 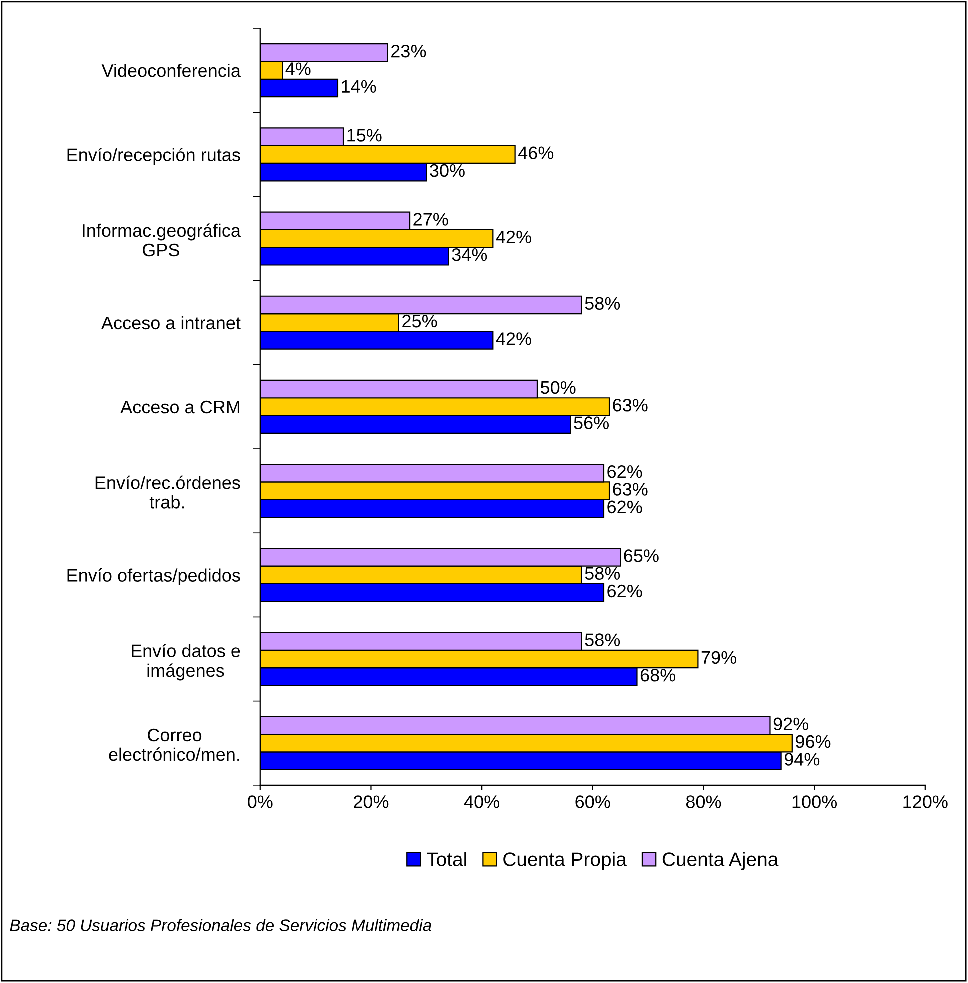 What do you see at coordinates (168, 492) in the screenshot?
I see `y-tick-label: Envío/rec.órdenes trab.` at bounding box center [168, 492].